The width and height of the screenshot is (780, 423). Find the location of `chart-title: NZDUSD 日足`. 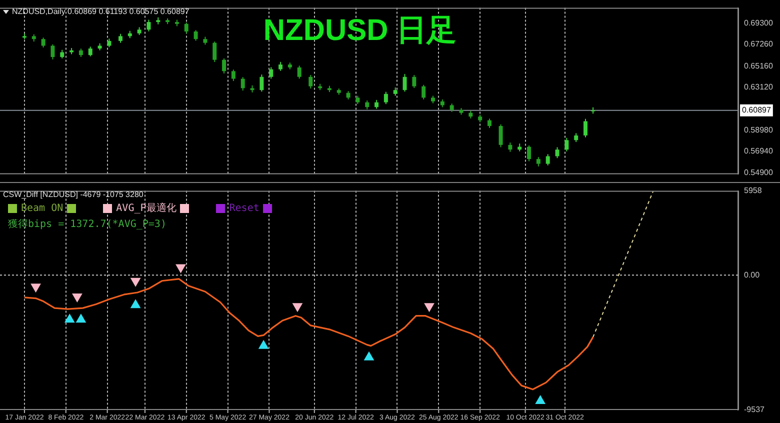

chart-title: NZDUSD 日足 is located at coordinates (360, 30).